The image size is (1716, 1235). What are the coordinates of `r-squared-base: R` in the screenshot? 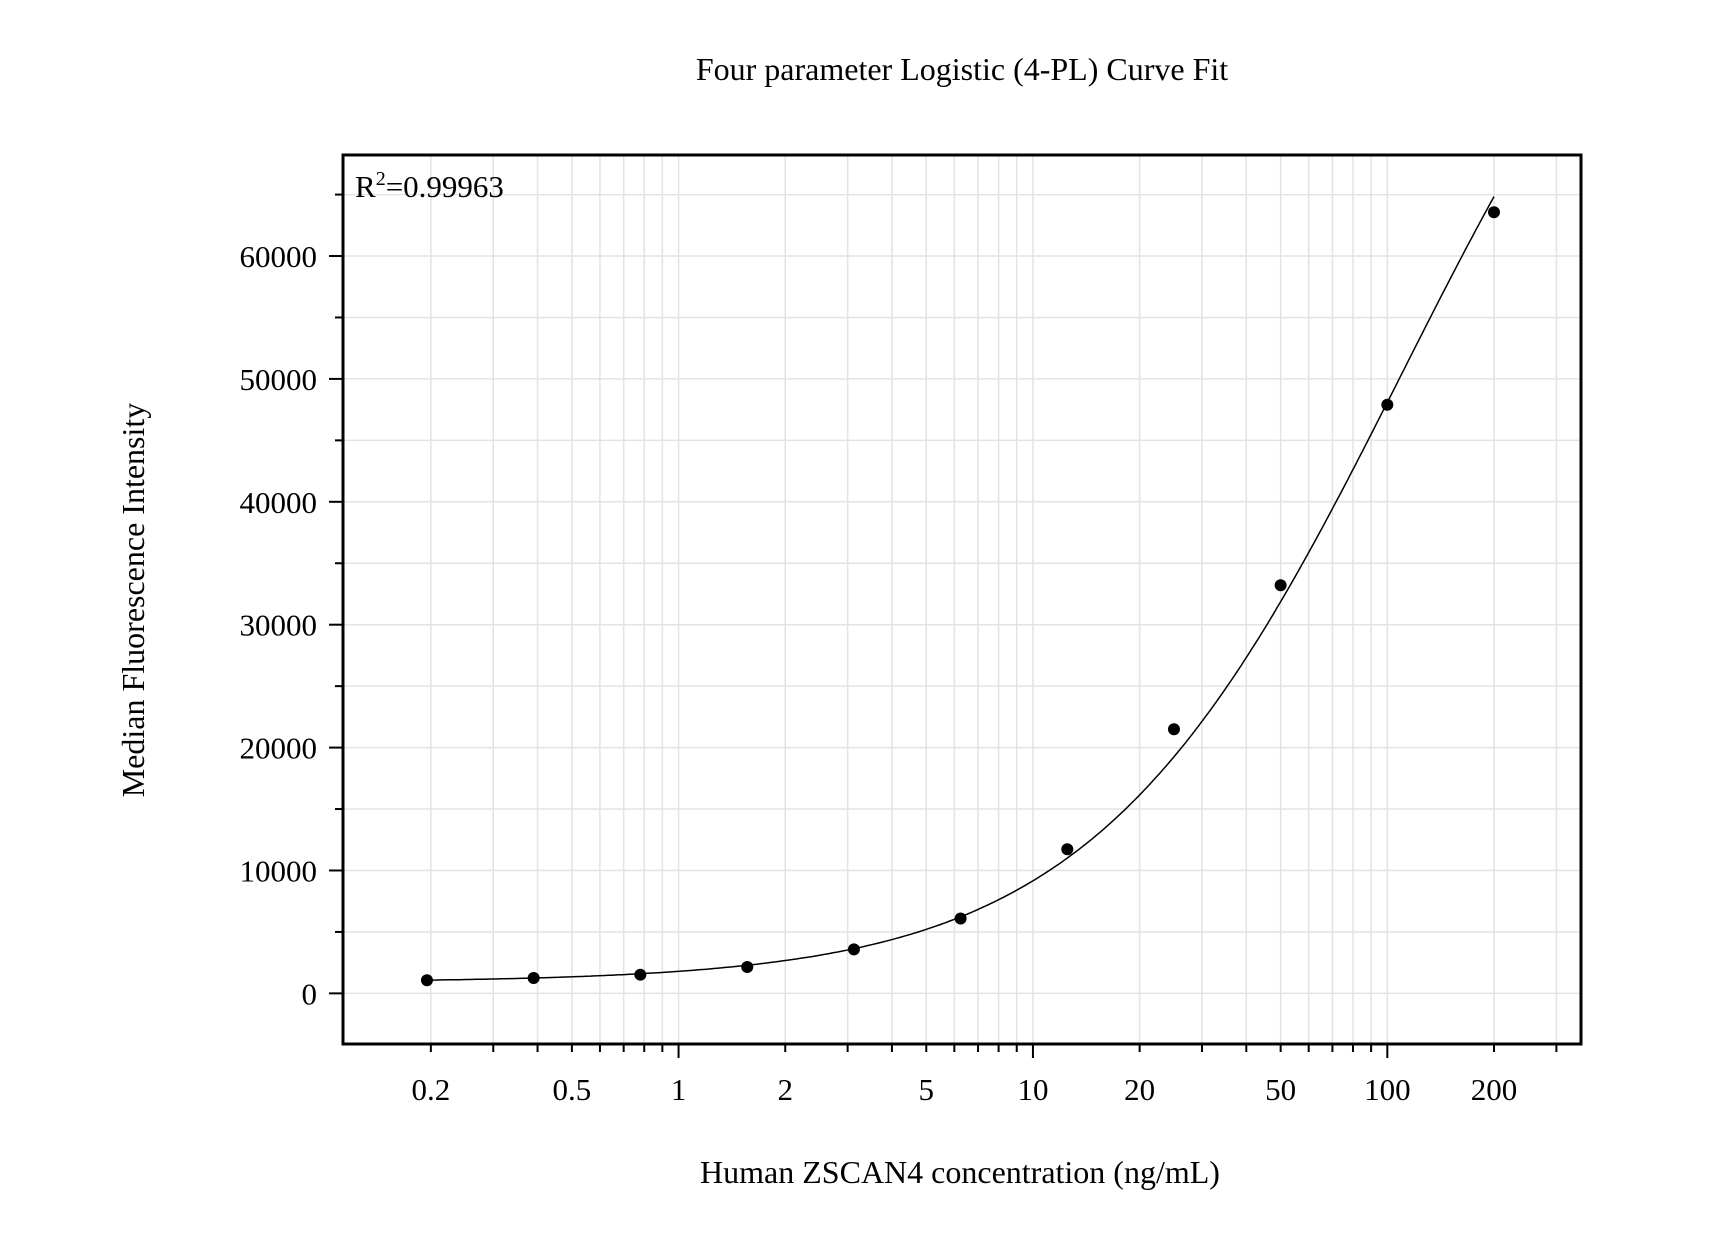 It's located at (365, 186).